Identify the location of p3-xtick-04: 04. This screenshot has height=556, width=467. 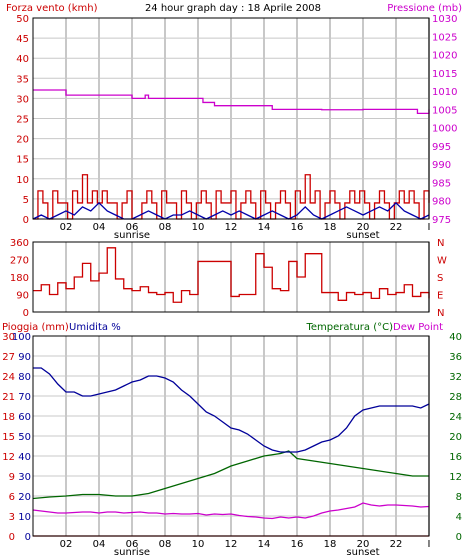
(99, 544).